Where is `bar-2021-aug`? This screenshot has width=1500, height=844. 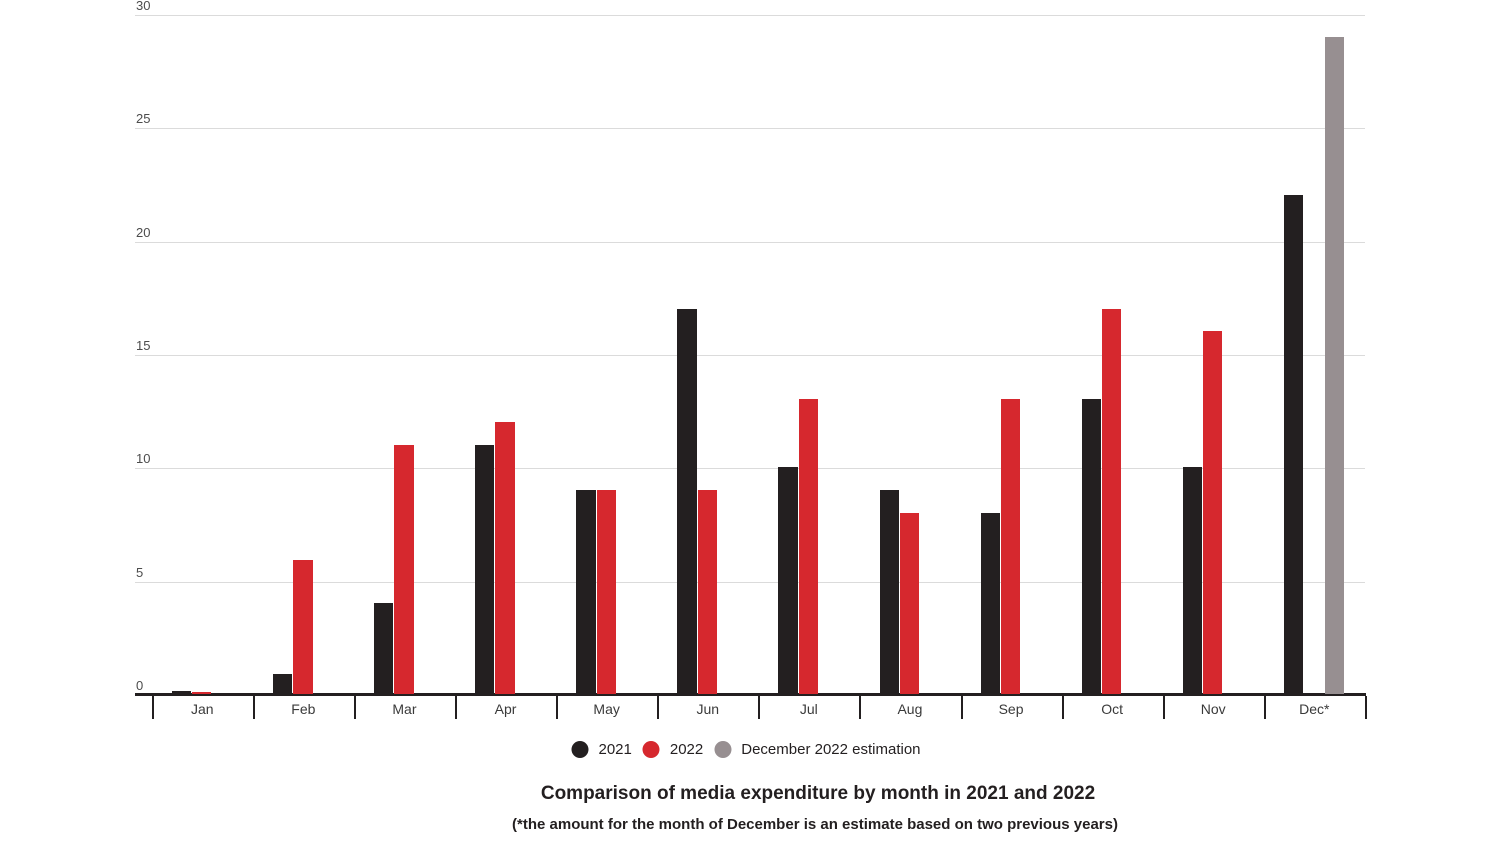 bar-2021-aug is located at coordinates (889, 592).